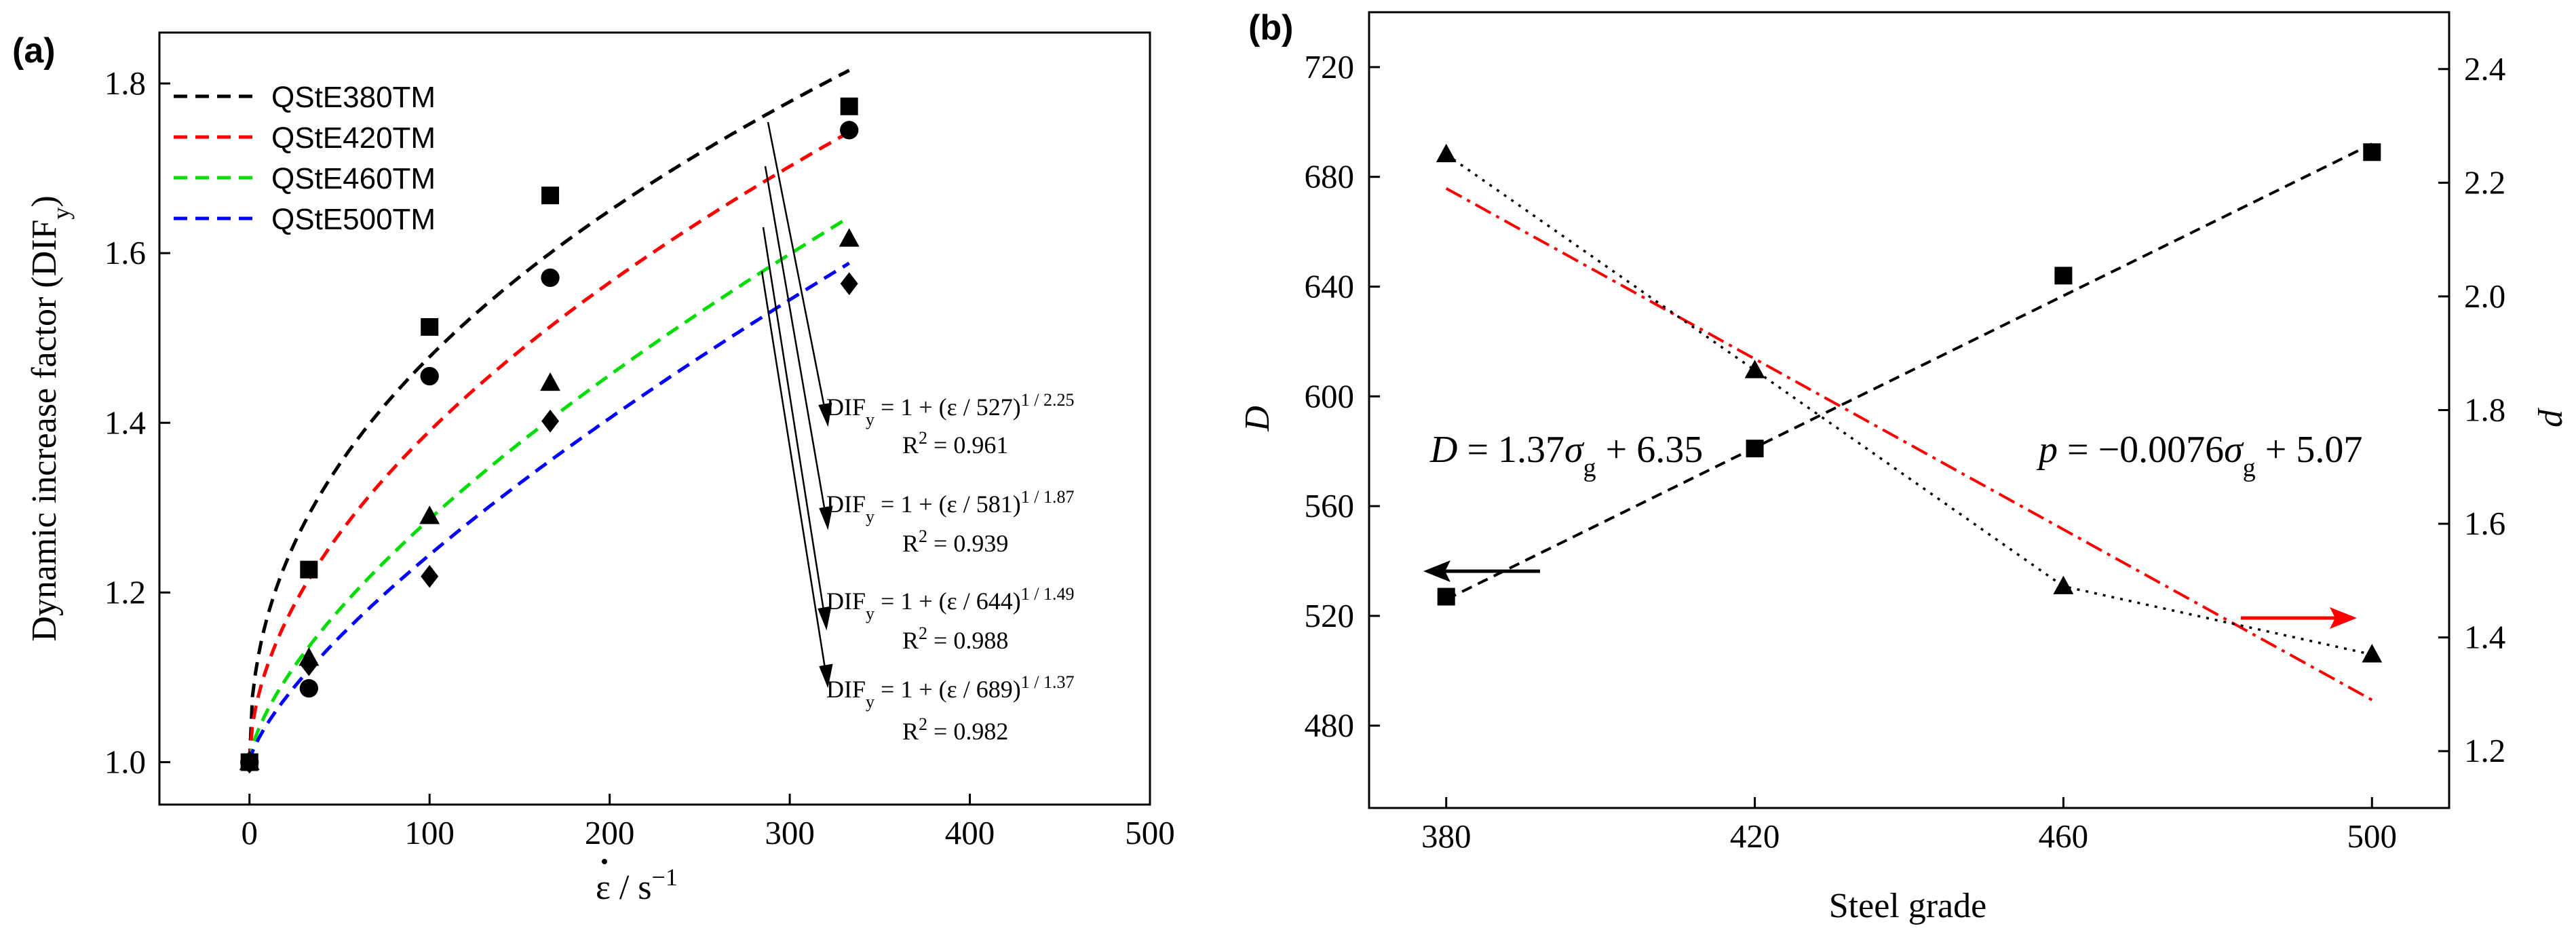  What do you see at coordinates (940, 543) in the screenshot?
I see `r2-2-eq: =` at bounding box center [940, 543].